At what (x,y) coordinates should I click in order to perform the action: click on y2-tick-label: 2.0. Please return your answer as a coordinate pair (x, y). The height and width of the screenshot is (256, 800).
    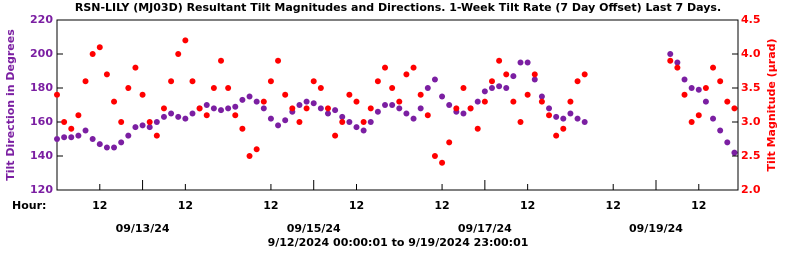
    Looking at the image, I should click on (751, 189).